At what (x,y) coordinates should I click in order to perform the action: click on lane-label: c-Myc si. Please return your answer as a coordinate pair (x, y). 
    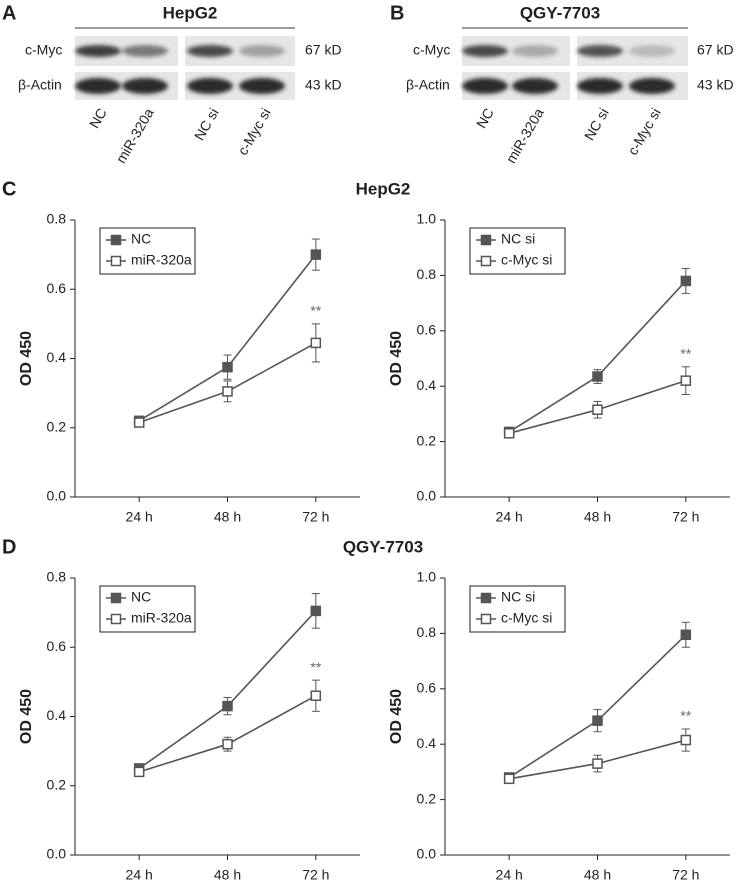
    Looking at the image, I should click on (644, 131).